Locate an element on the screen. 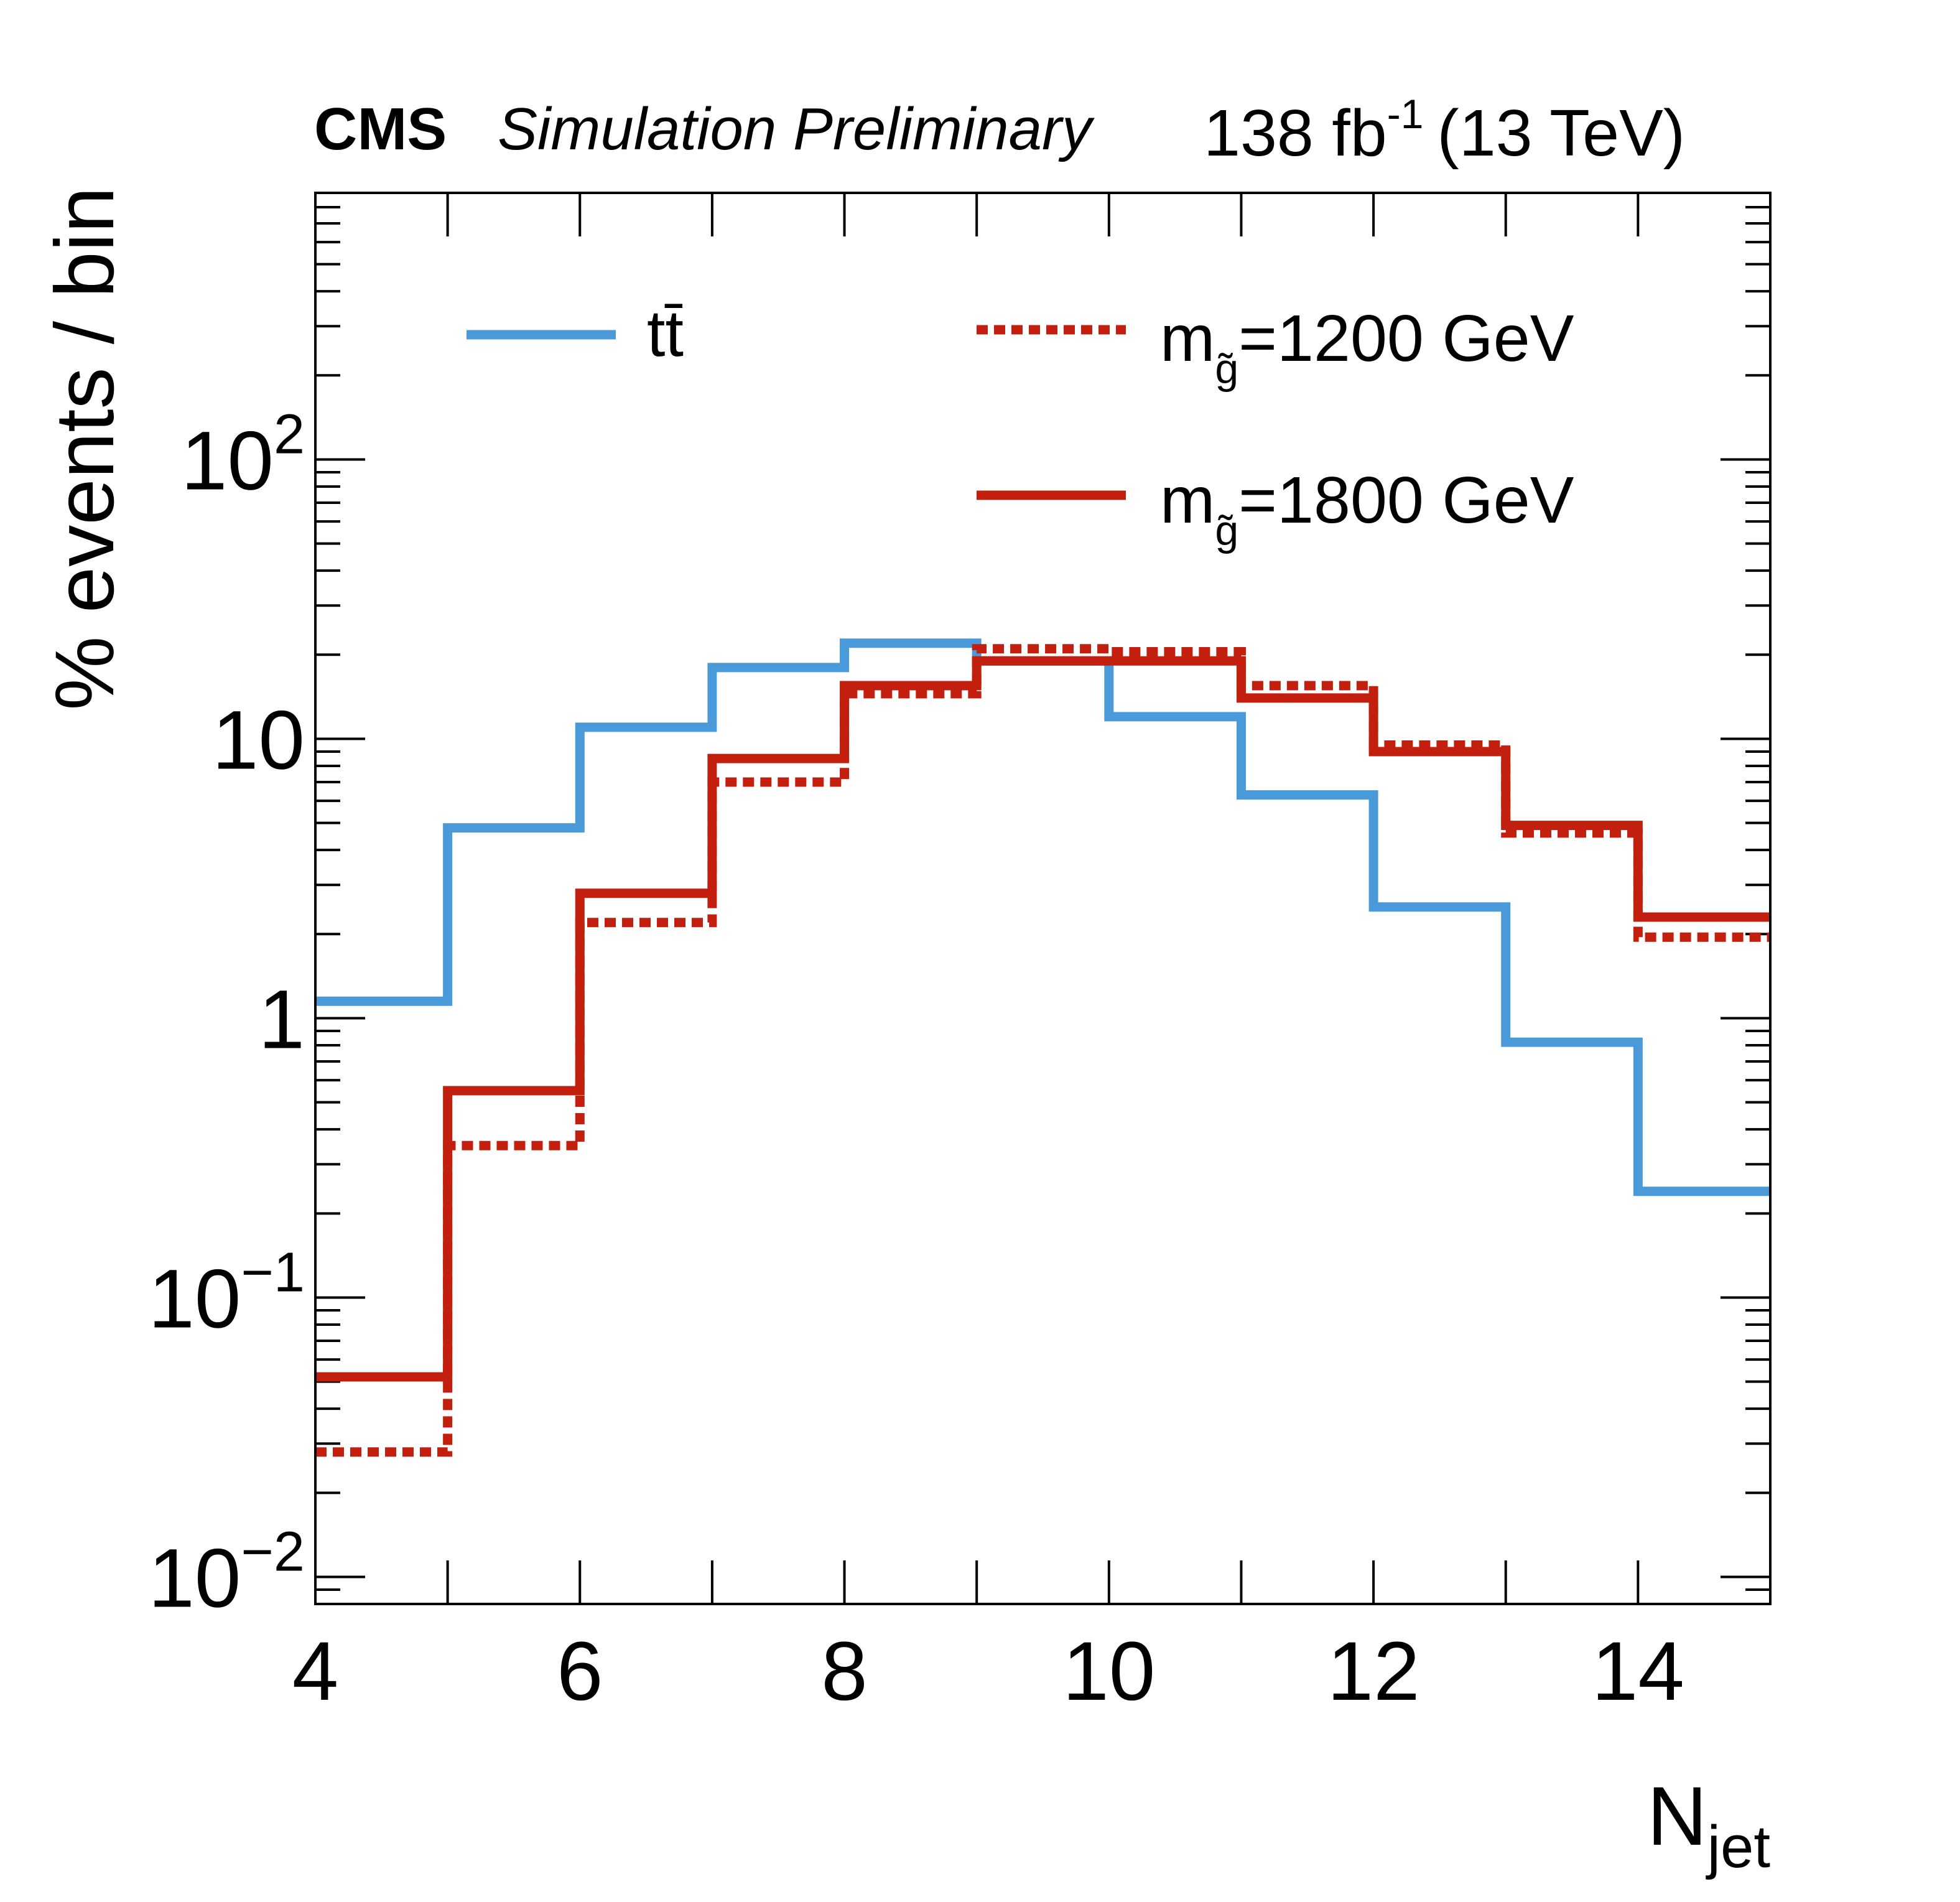 This screenshot has height=1902, width=1960. legend-m1200-sub: g̃ is located at coordinates (1226, 369).